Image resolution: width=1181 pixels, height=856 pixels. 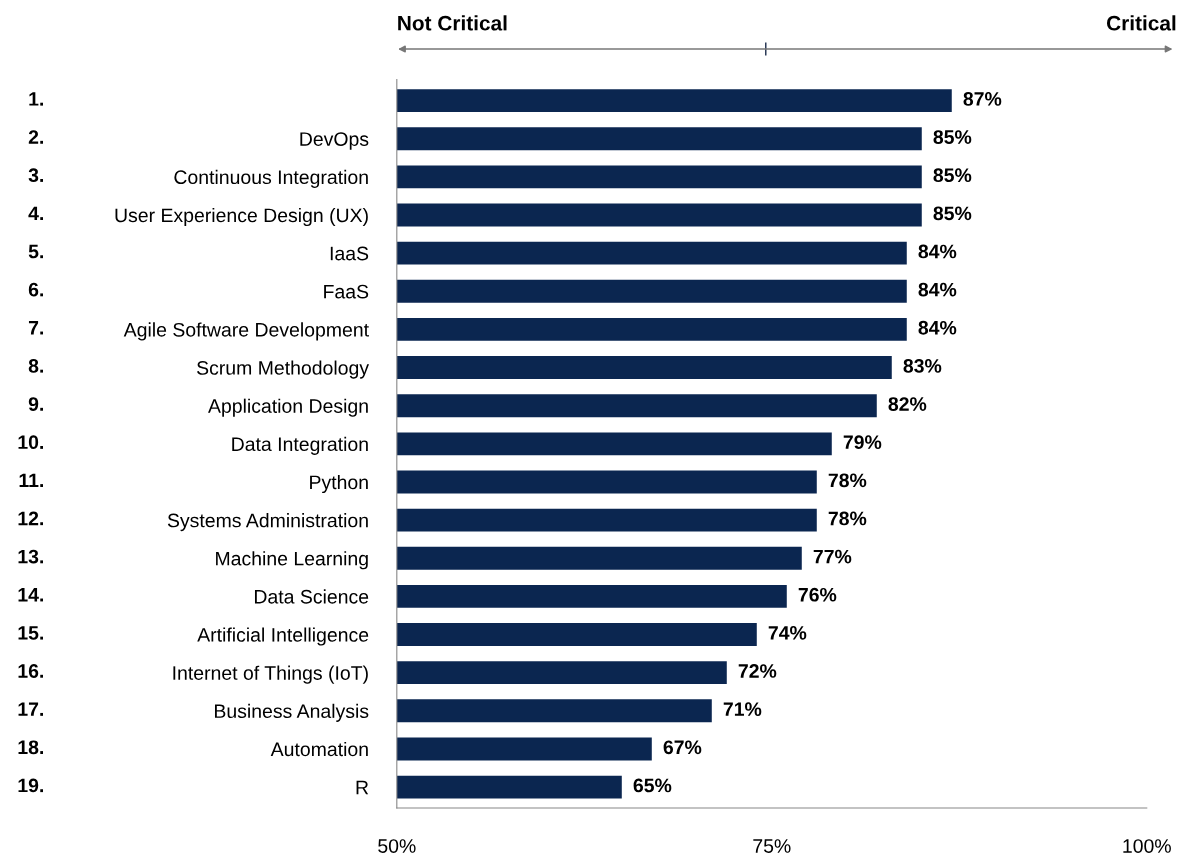 What do you see at coordinates (682, 747) in the screenshot?
I see `data-label: 67%` at bounding box center [682, 747].